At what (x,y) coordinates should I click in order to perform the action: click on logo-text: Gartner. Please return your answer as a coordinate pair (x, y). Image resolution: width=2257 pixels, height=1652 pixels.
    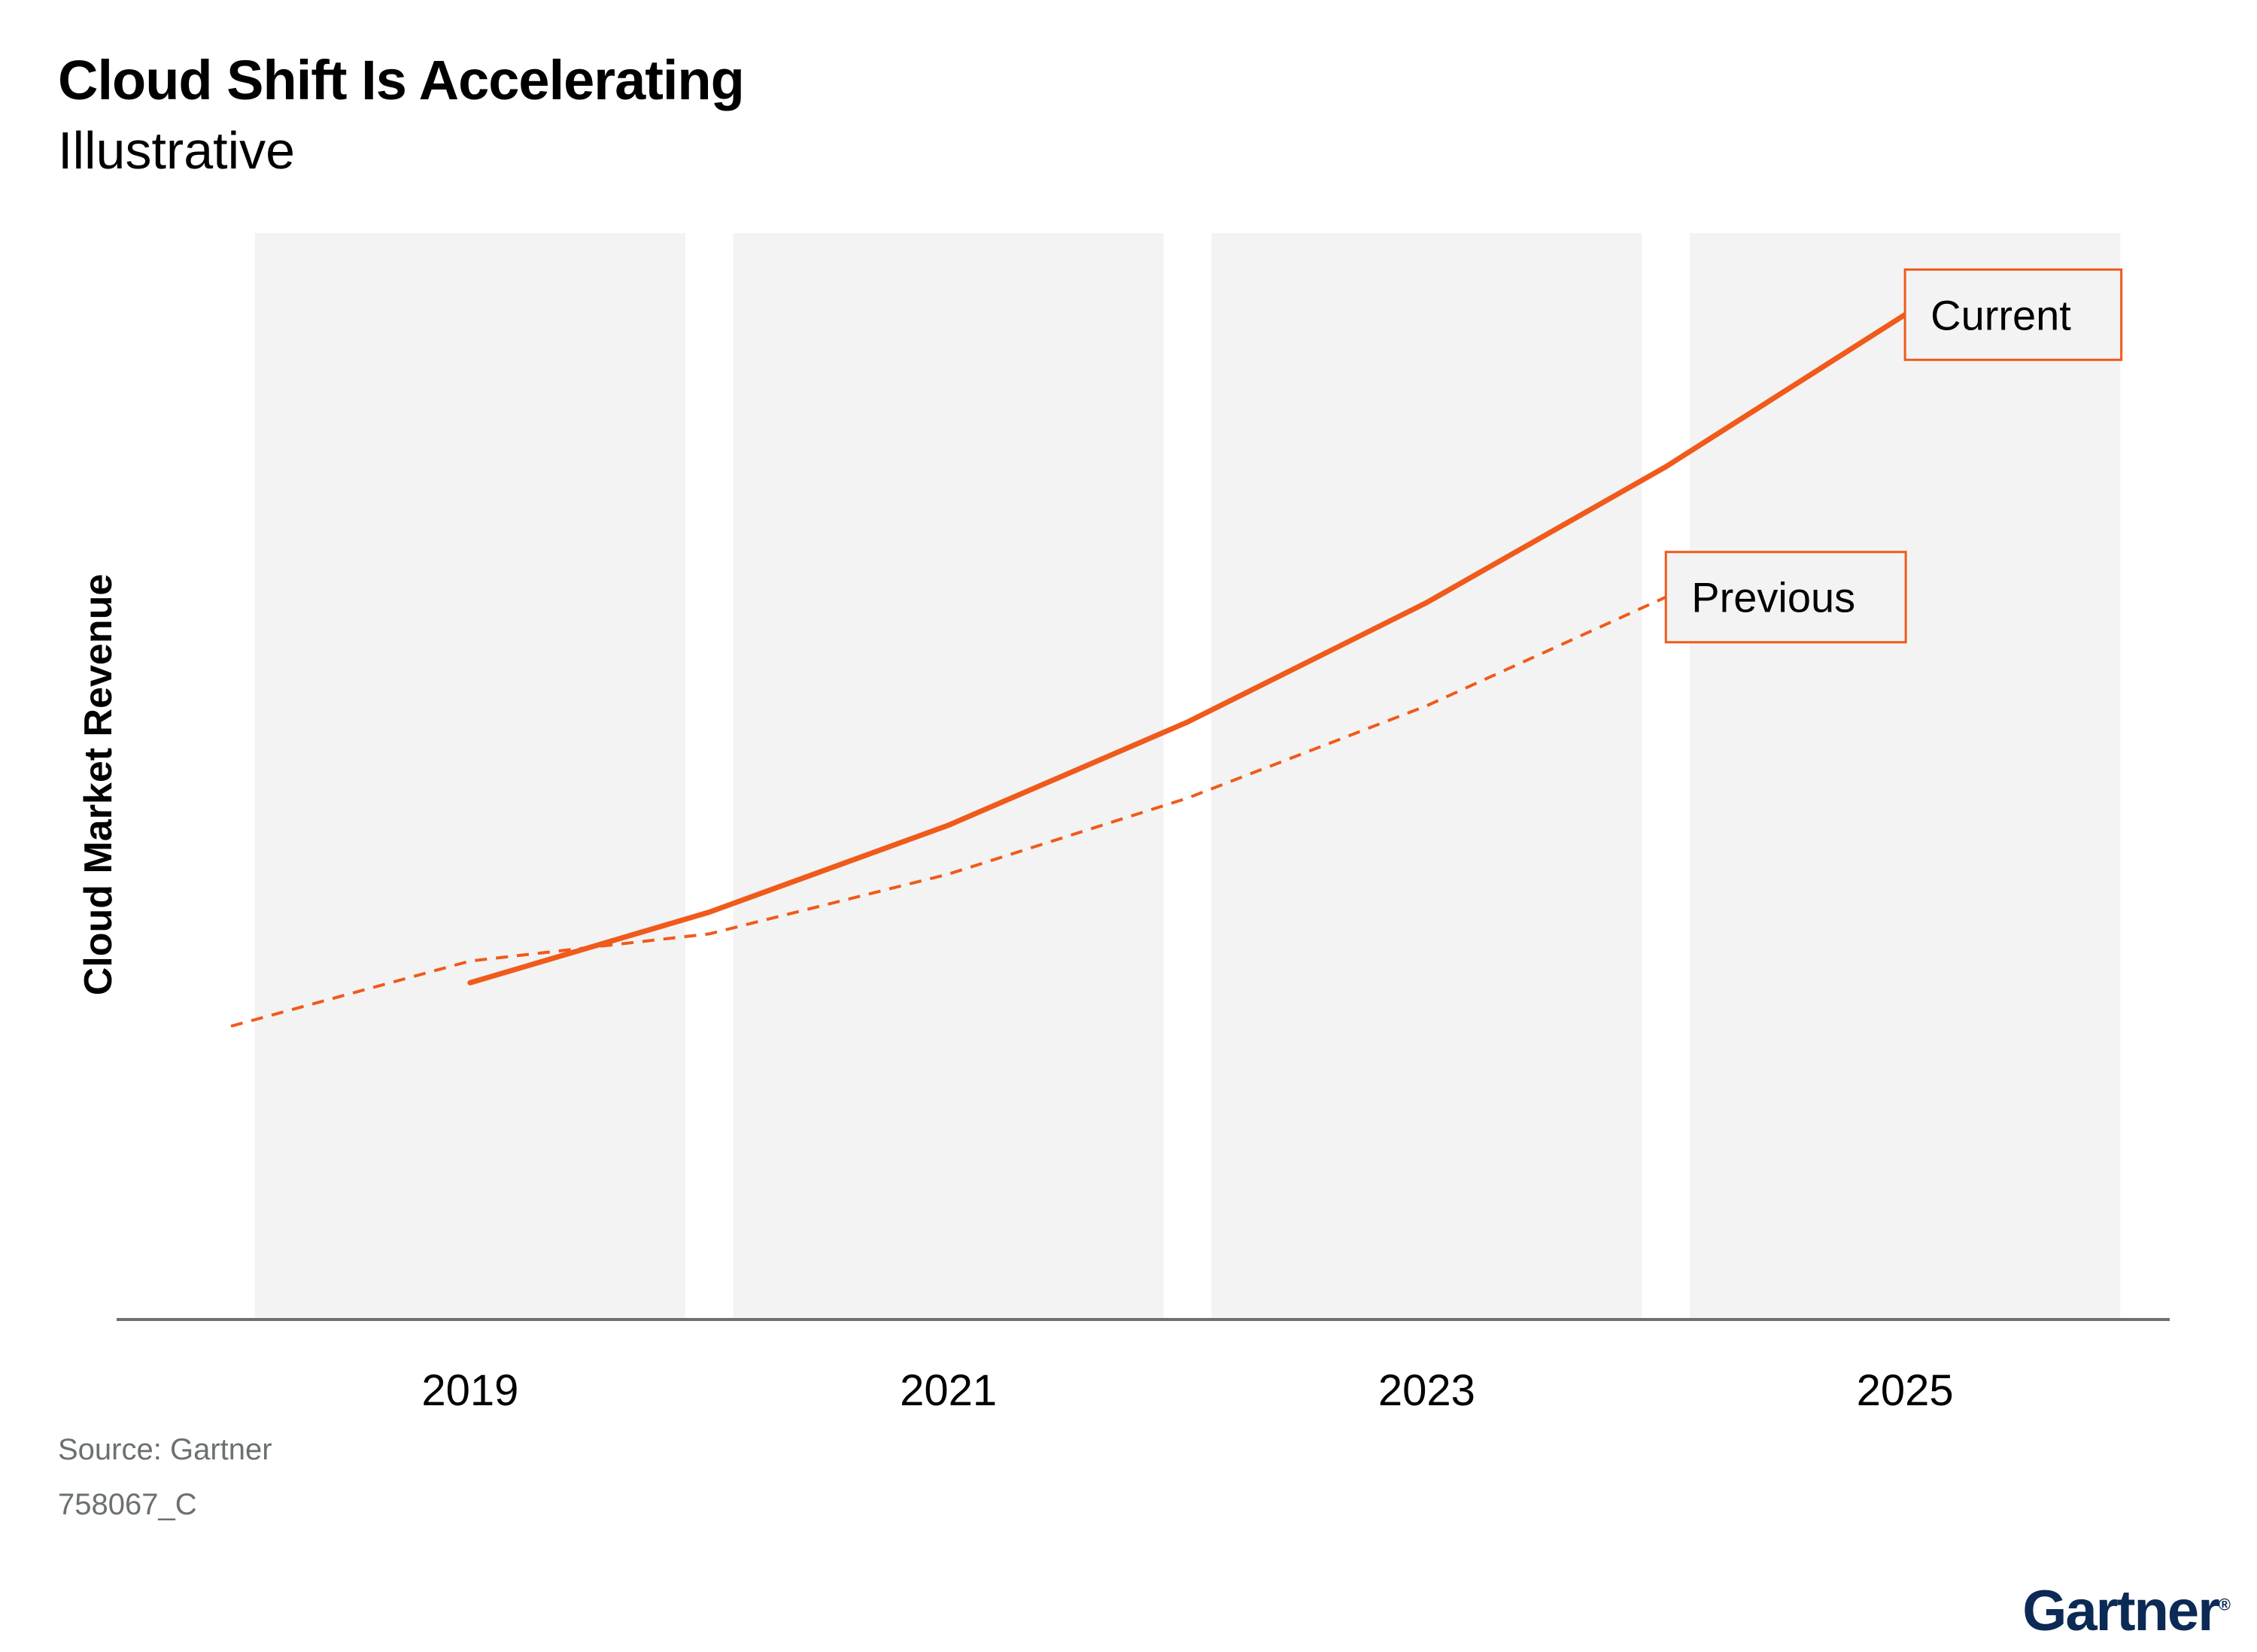
    Looking at the image, I should click on (2121, 1611).